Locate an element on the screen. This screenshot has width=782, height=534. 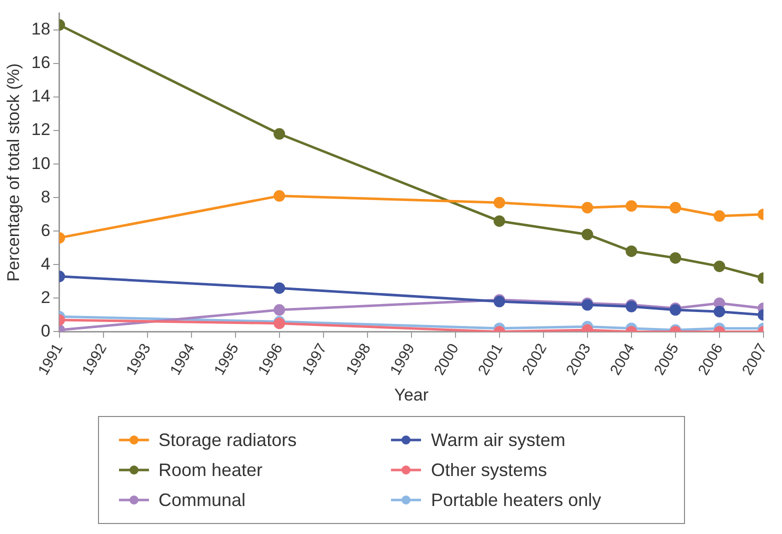
legend-label: Portable heaters only is located at coordinates (516, 500).